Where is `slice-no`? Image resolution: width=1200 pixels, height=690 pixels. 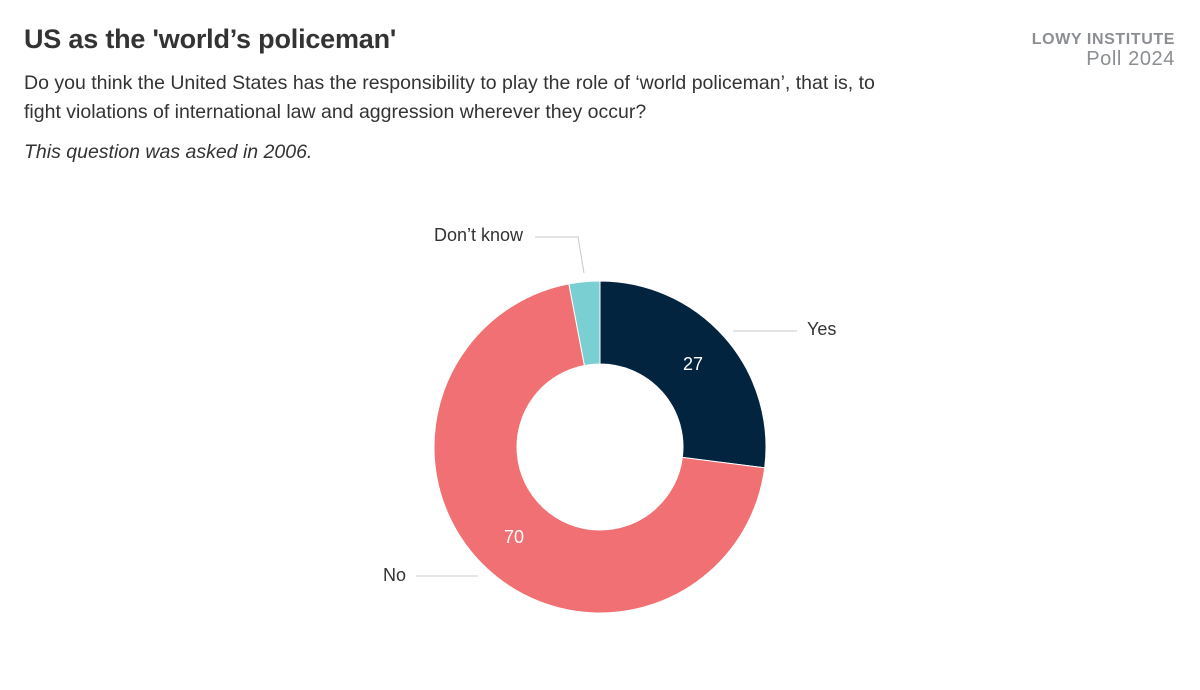
slice-no is located at coordinates (599, 448).